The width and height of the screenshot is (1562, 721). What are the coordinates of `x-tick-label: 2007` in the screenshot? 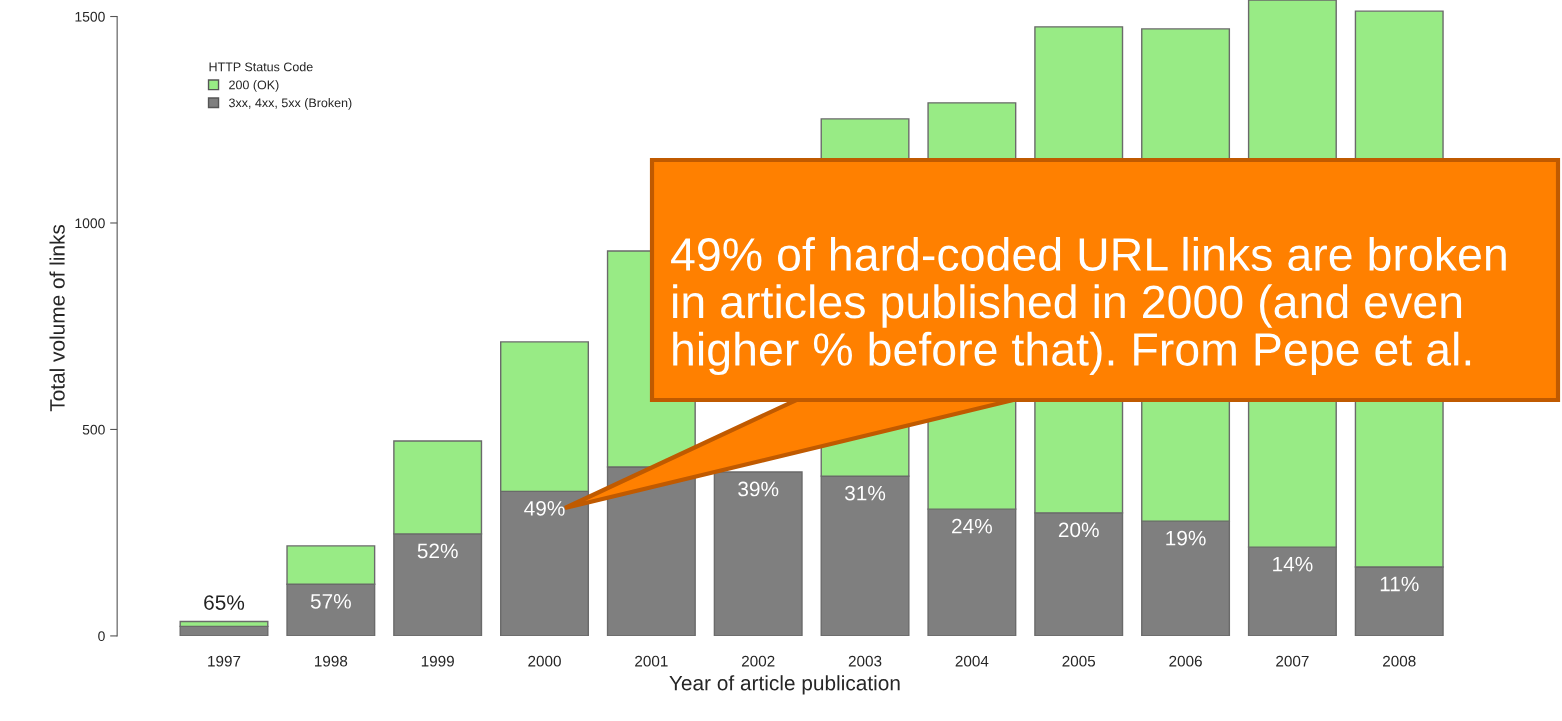 It's located at (1292, 661).